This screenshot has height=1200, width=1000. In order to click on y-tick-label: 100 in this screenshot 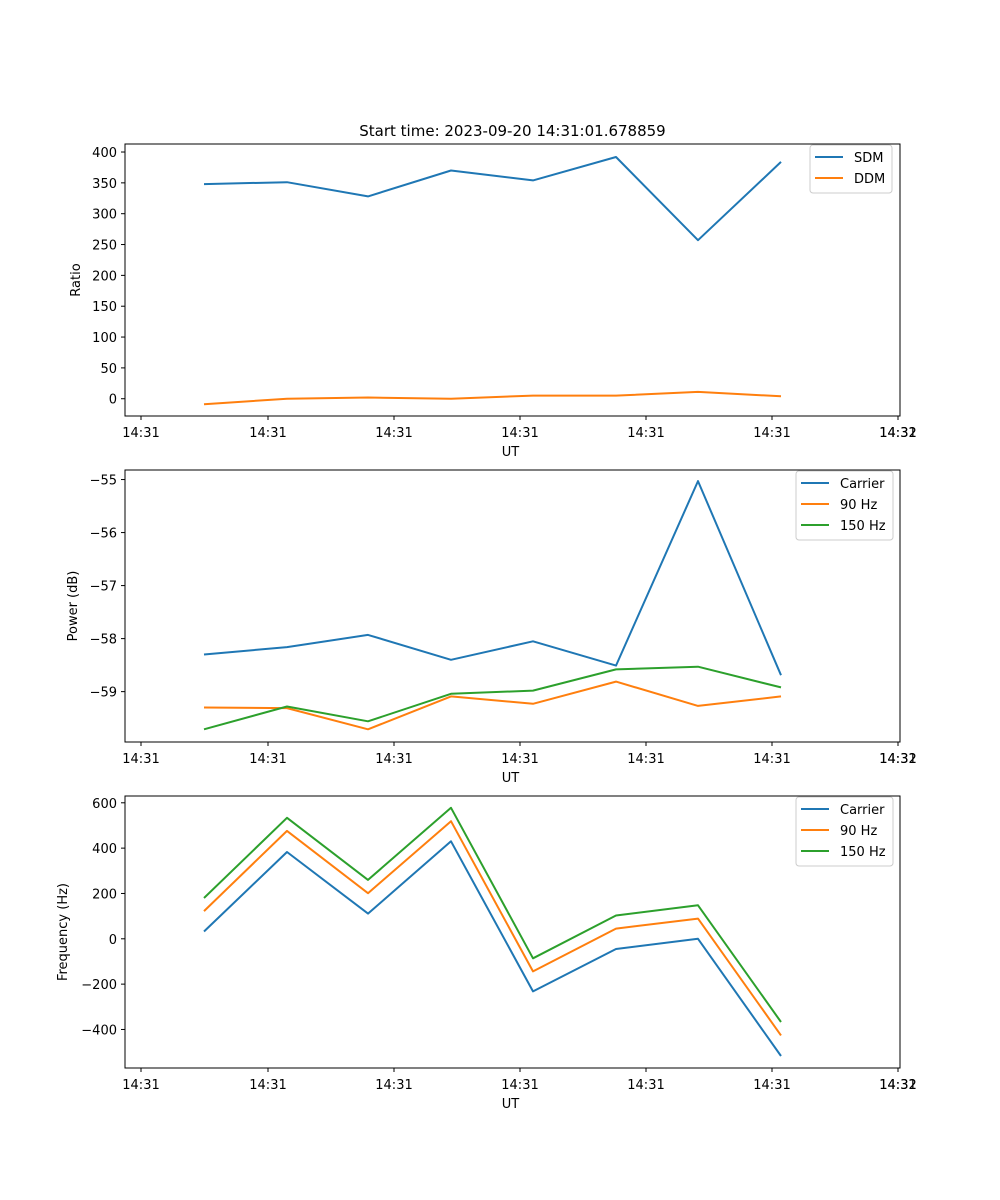, I will do `click(104, 338)`.